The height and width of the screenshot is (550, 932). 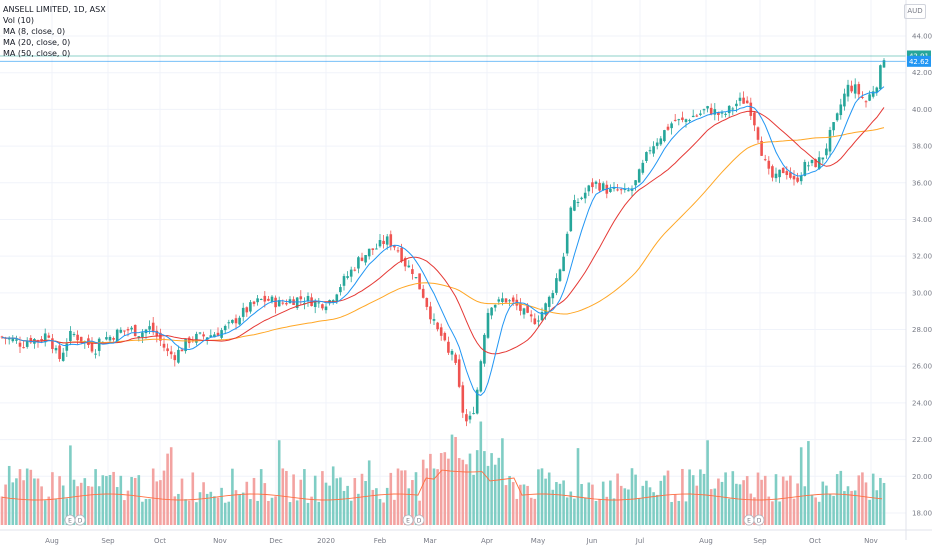 I want to click on x-tick-label: Oct, so click(x=815, y=541).